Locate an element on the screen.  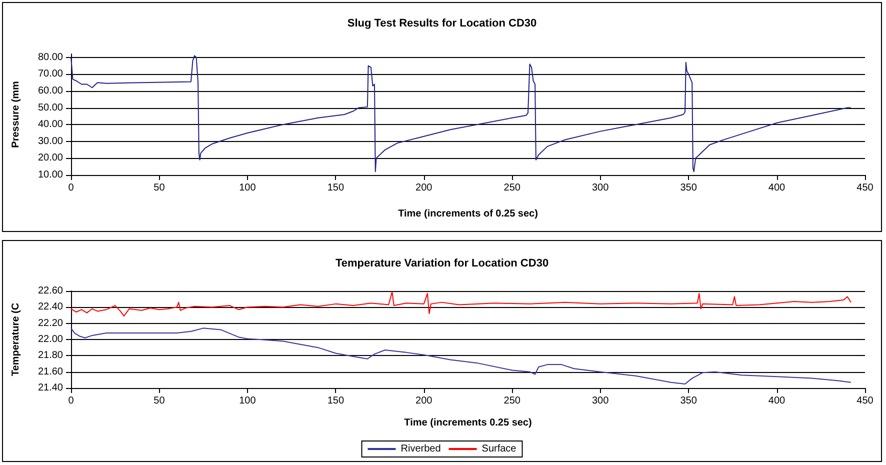
y-tick-label: 70.00 is located at coordinates (51, 74).